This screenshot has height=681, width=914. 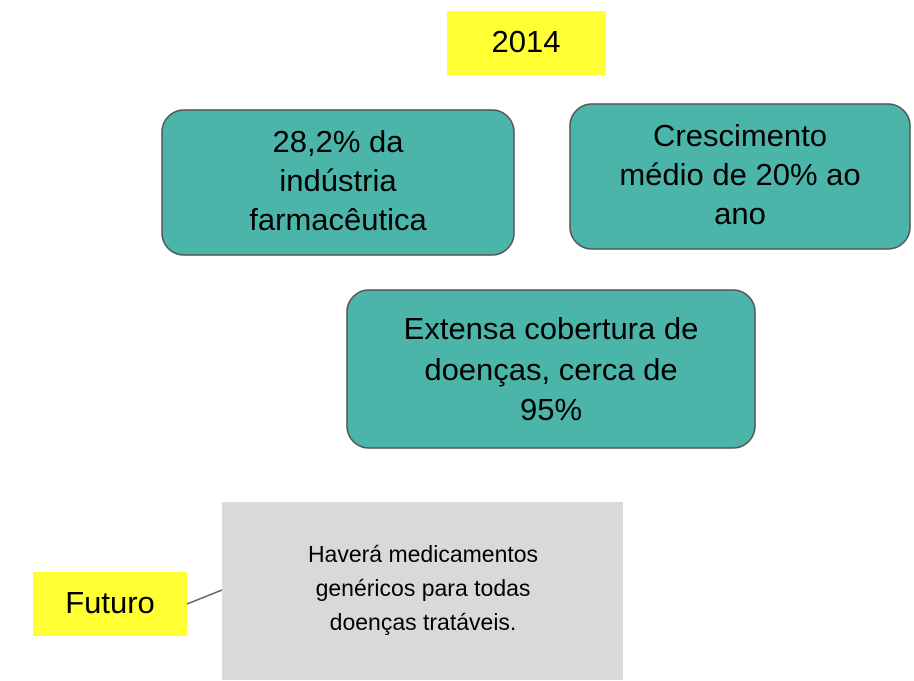 I want to click on future-box, so click(x=110, y=604).